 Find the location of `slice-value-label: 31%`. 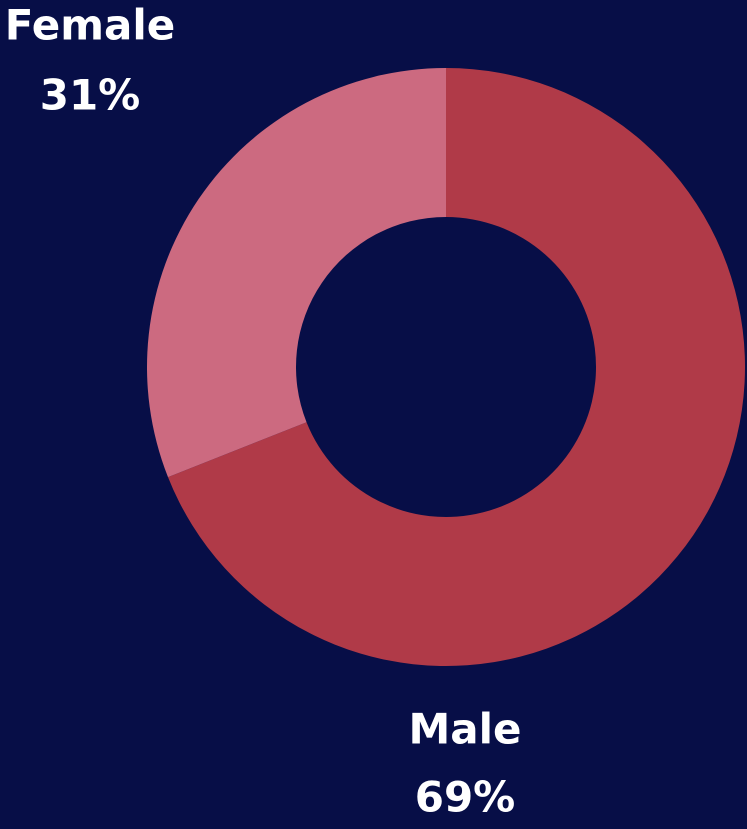

slice-value-label: 31% is located at coordinates (90, 95).